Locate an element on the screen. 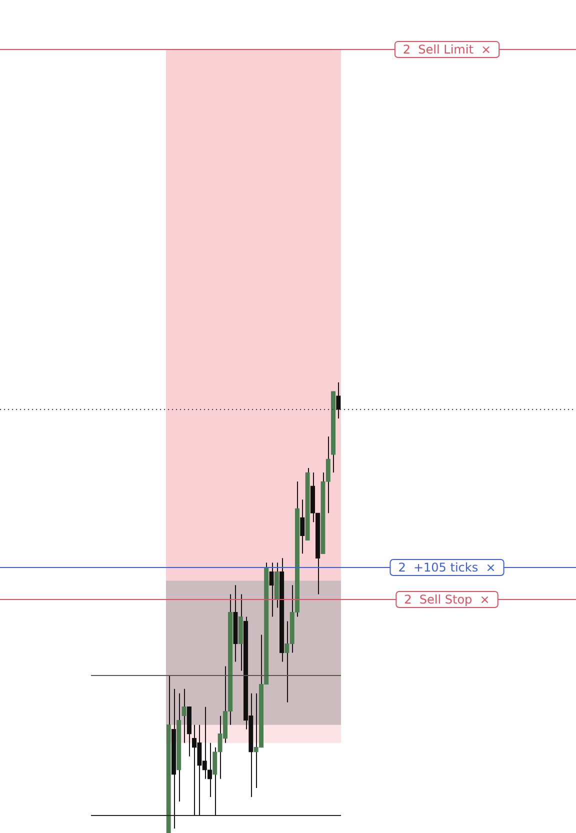  ref-line-label: 2 Sell Limit × is located at coordinates (447, 49).